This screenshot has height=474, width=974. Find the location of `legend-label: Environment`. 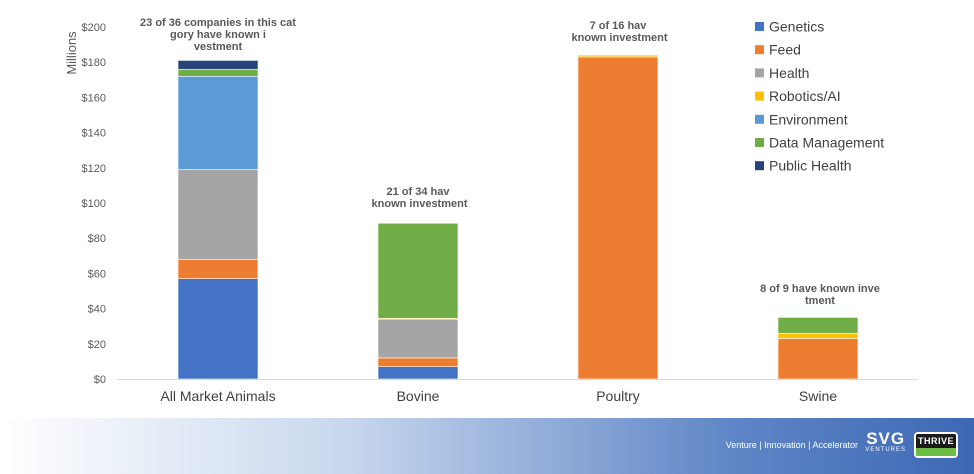

legend-label: Environment is located at coordinates (808, 119).